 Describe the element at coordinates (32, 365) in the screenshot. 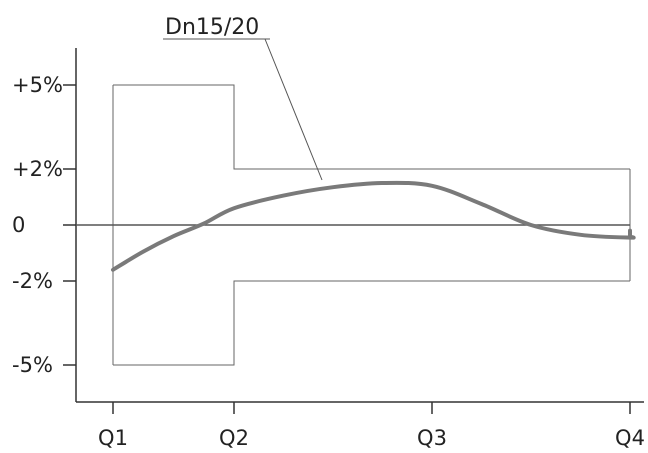

I see `y-tick-label: -5%` at that location.